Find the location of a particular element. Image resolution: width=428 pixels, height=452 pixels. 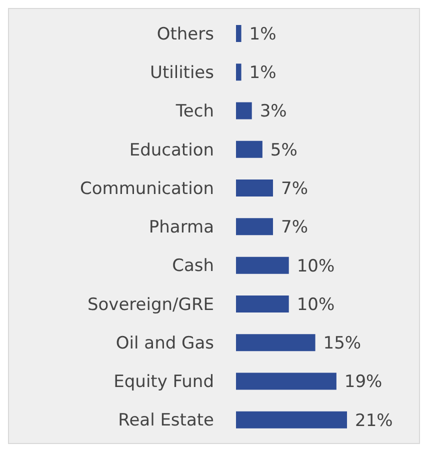

y-tick-label: Real Estate is located at coordinates (166, 420).